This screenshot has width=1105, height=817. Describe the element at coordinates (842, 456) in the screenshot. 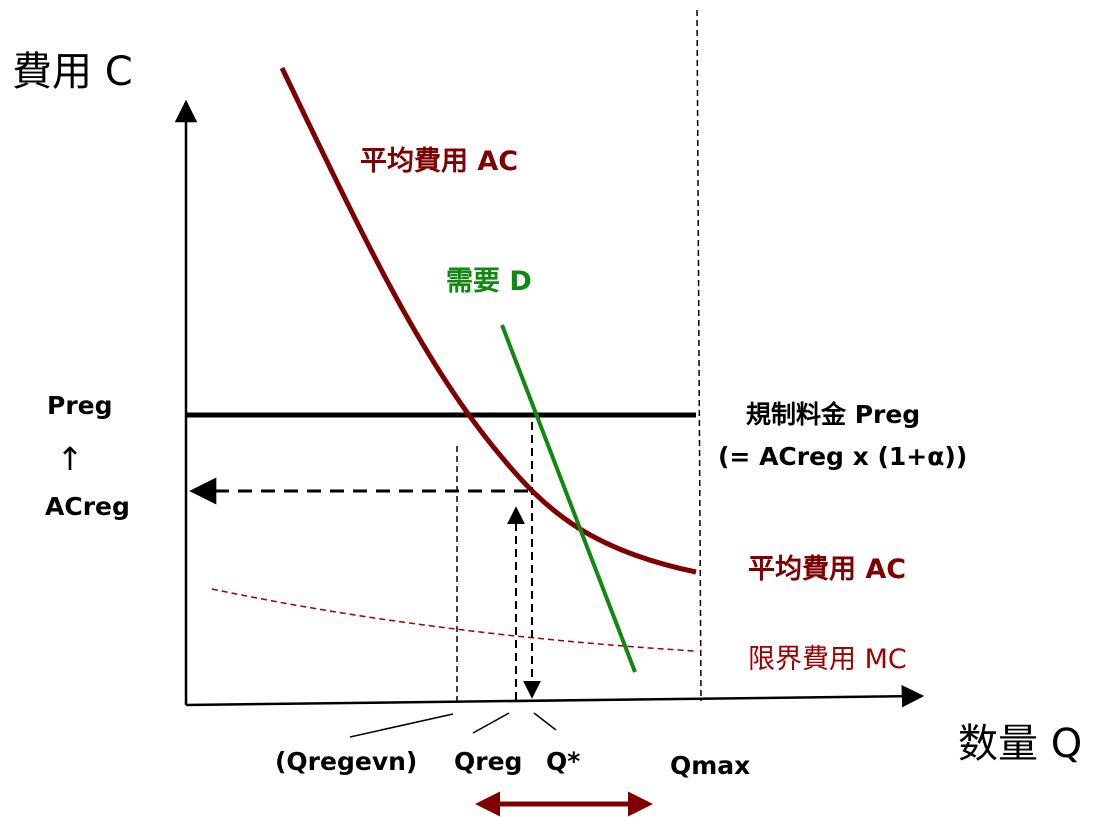

I see `regulated-price-formula: (= ACreg x (1+α))` at that location.